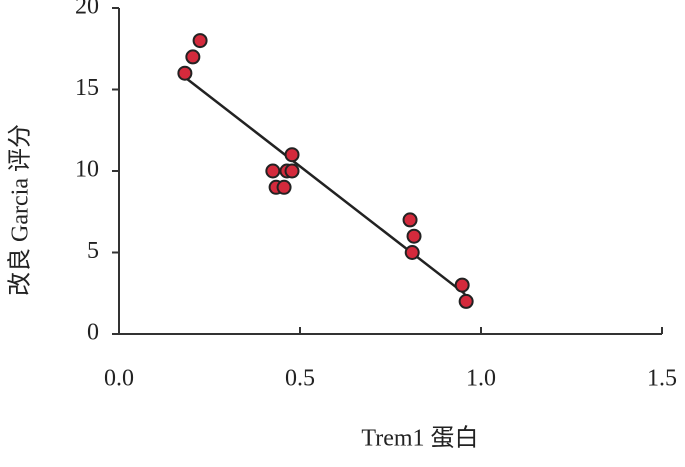 This screenshot has height=467, width=685. What do you see at coordinates (93, 333) in the screenshot?
I see `y-tick-label: 0` at bounding box center [93, 333].